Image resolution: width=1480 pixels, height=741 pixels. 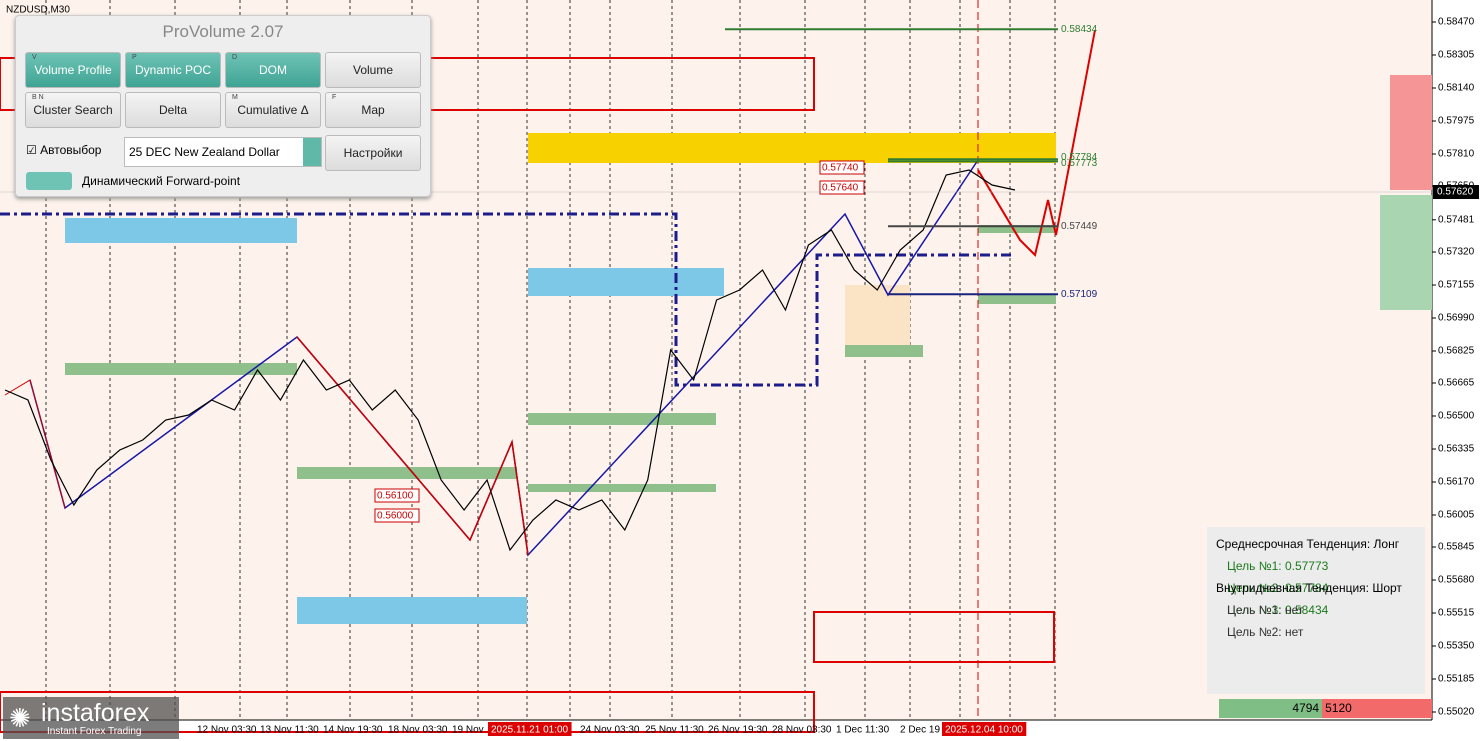 I want to click on y-tick-label: 0.55515, so click(x=1456, y=613).